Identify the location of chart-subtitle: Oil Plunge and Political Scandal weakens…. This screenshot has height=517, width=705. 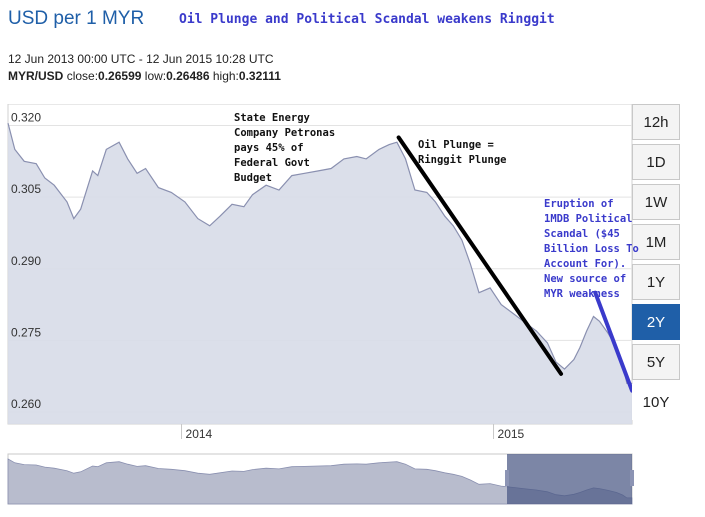
(367, 19).